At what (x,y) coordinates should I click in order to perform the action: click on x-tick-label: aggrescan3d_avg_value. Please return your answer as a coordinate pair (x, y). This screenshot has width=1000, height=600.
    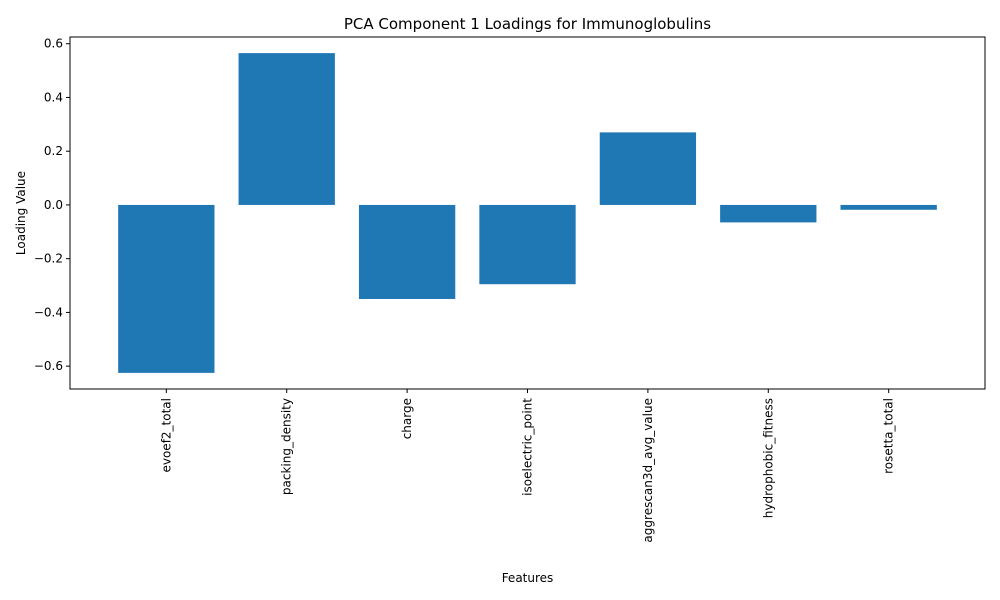
    Looking at the image, I should click on (648, 470).